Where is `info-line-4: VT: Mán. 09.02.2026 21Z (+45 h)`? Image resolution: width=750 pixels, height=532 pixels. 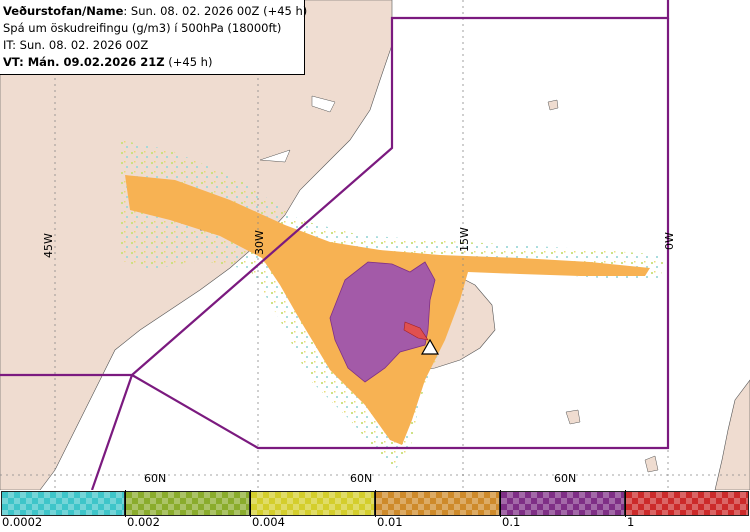
info-line-4: VT: Mán. 09.02.2026 21Z (+45 h) is located at coordinates (152, 62).